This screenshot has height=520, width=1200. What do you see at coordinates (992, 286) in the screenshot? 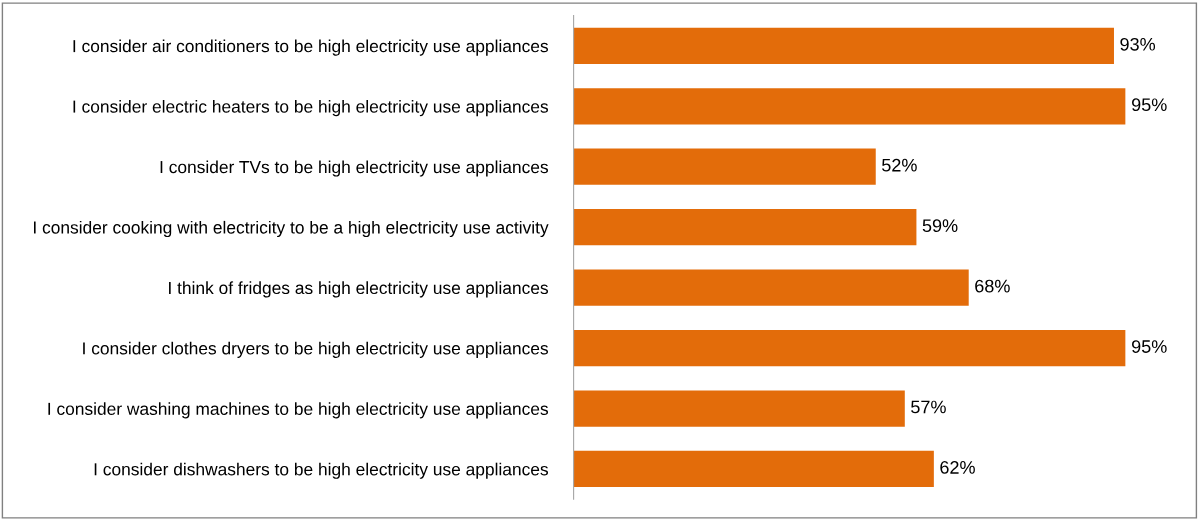
I see `data-label: 68%` at bounding box center [992, 286].